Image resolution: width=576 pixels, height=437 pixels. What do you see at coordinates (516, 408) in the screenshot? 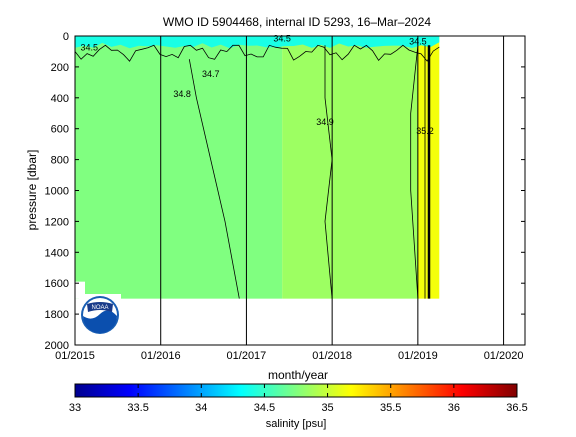
I see `colorbar-tick-label: 36.5` at bounding box center [516, 408].